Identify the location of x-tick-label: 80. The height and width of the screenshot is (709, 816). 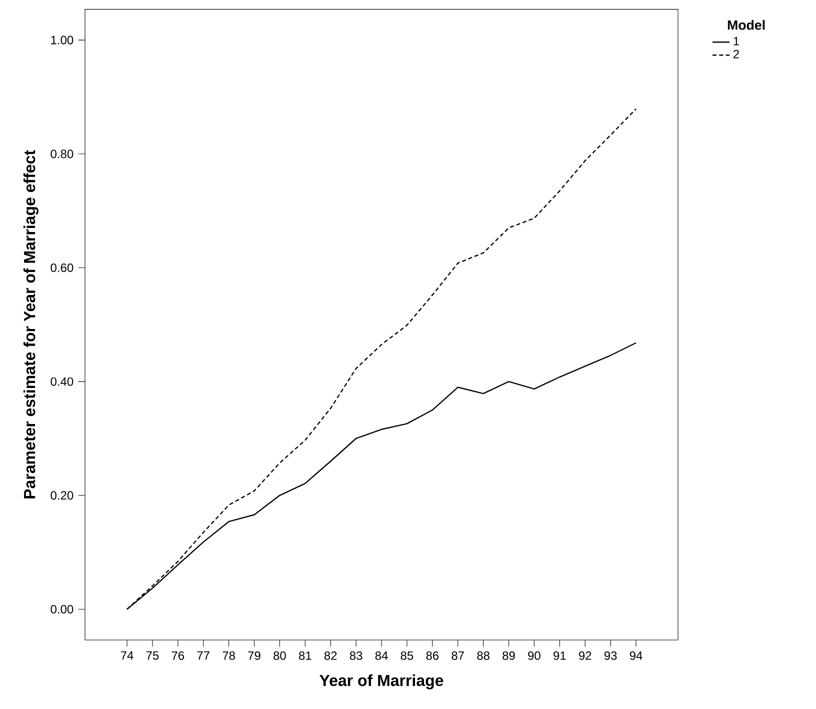
(280, 655).